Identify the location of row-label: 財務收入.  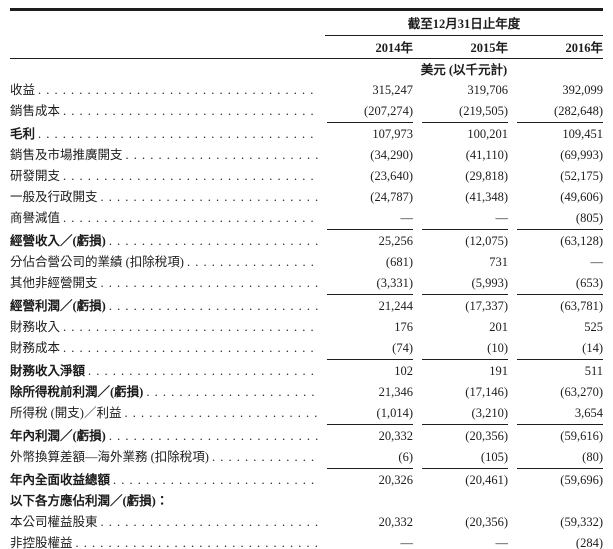
(35, 327).